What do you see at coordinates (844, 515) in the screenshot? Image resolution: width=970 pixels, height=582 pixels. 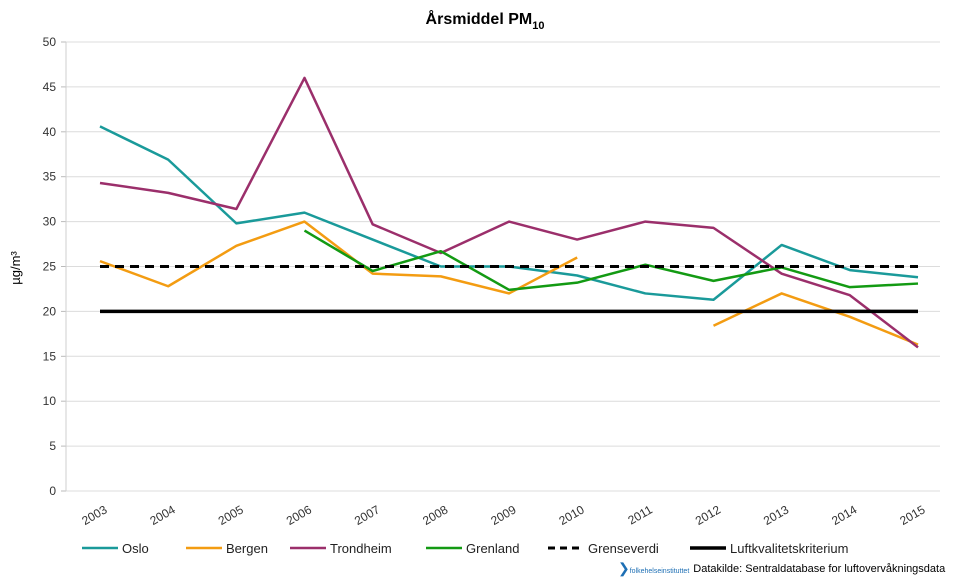 I see `x-tick-label: 2014` at bounding box center [844, 515].